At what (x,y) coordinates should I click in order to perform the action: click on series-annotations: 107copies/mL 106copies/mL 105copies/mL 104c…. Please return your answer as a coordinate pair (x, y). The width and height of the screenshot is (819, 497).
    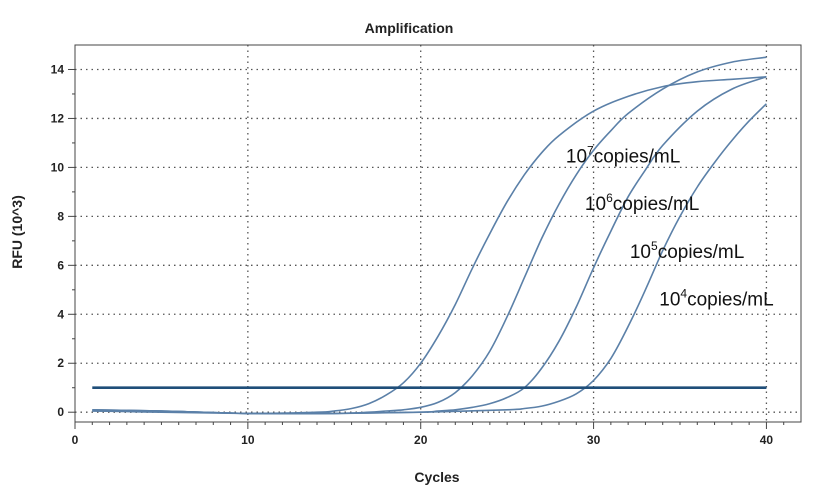
    Looking at the image, I should click on (670, 227).